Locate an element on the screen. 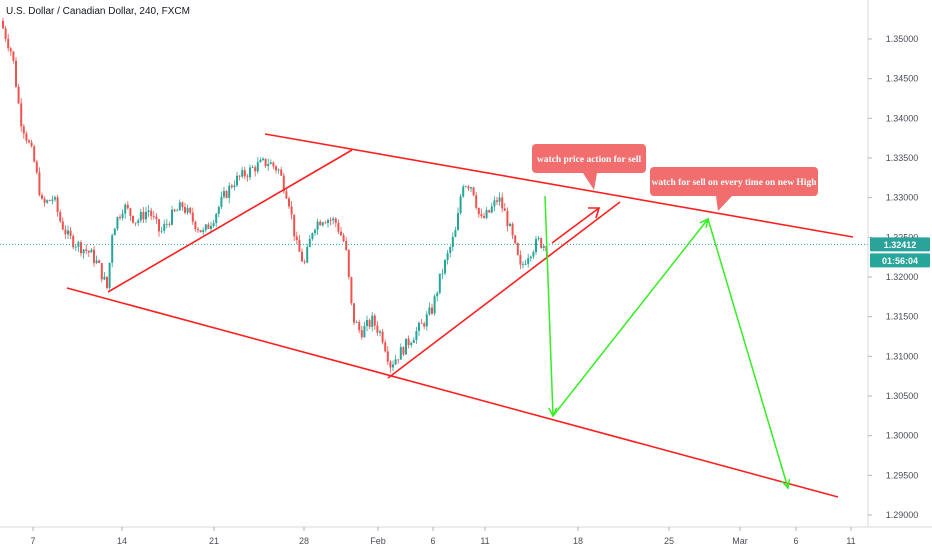  support-line-left is located at coordinates (230, 221).